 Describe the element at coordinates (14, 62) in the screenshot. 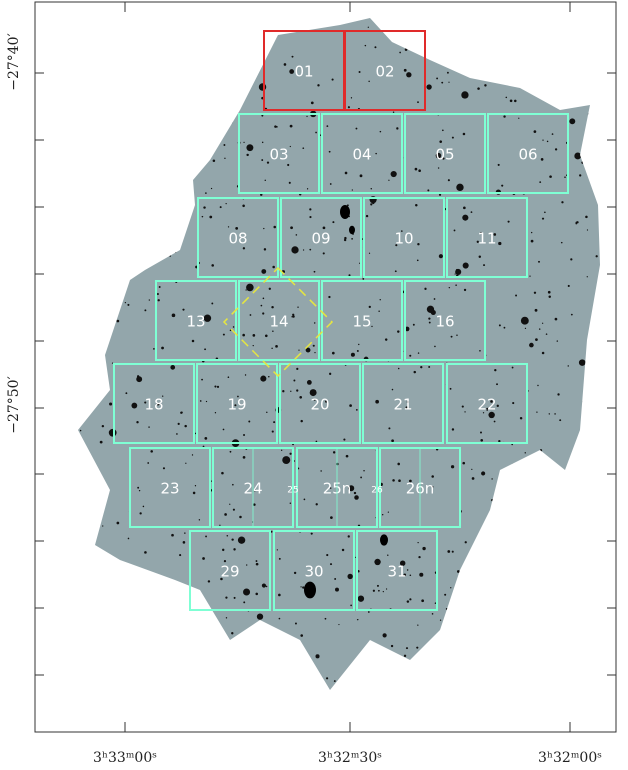

I see `y-label: −27°40′` at that location.